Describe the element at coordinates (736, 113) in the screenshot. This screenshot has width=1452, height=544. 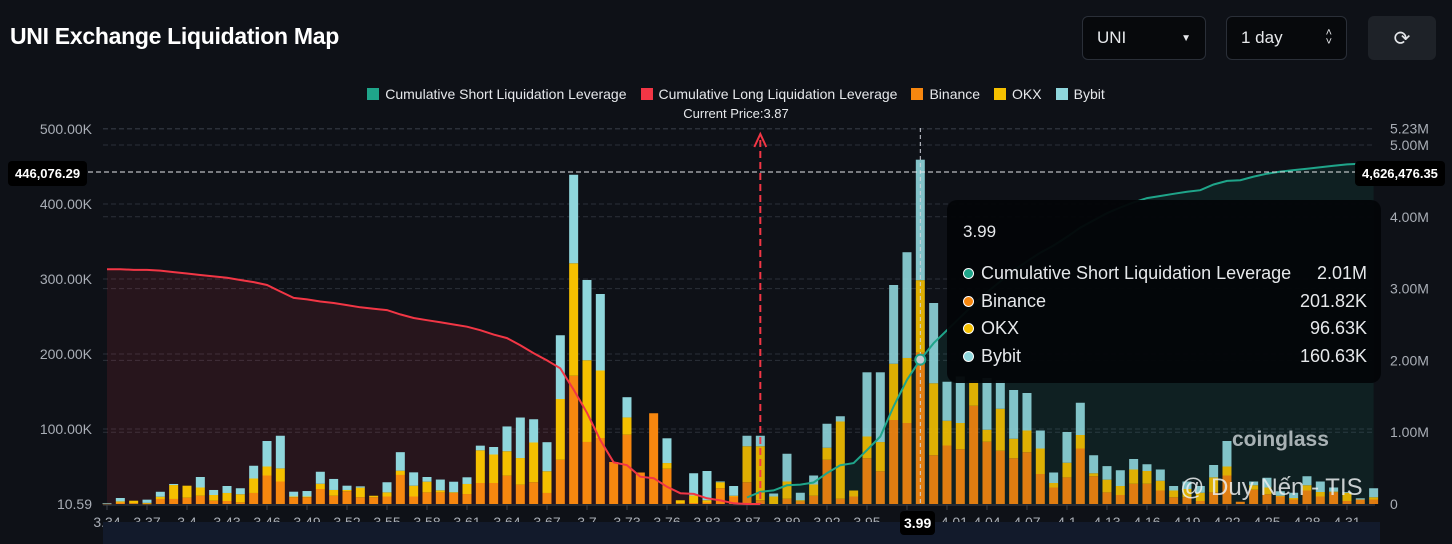
I see `current-price-label: Current Price:3.87` at that location.